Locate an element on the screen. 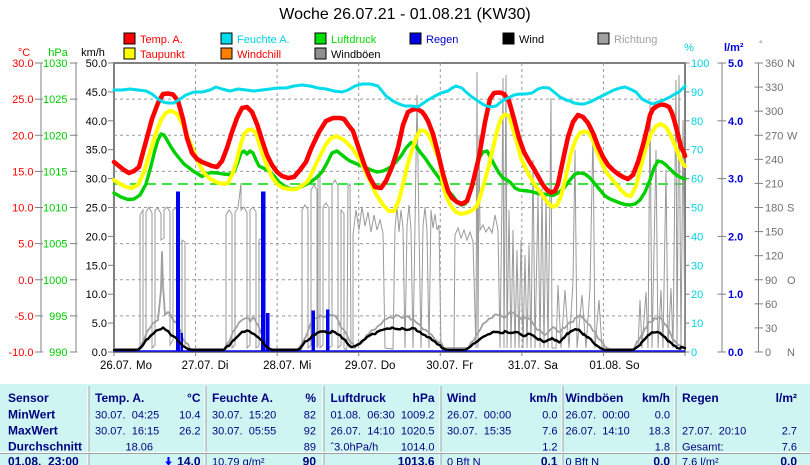 This screenshot has width=810, height=465. svg-text: Durchschnitt is located at coordinates (45, 447).